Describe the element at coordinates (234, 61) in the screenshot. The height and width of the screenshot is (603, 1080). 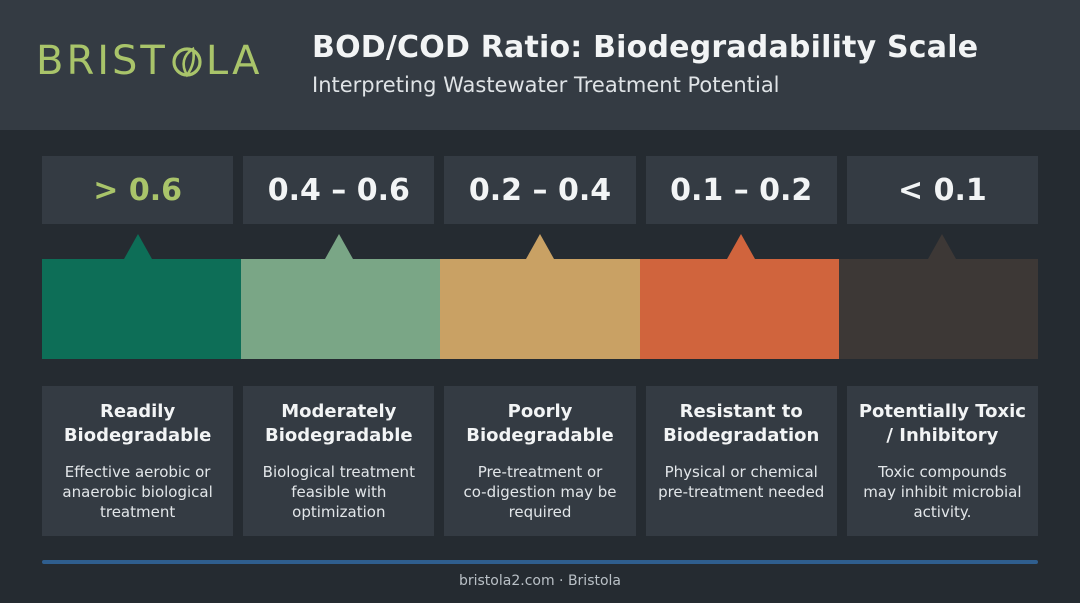
I see `logo-text-right: LA` at that location.